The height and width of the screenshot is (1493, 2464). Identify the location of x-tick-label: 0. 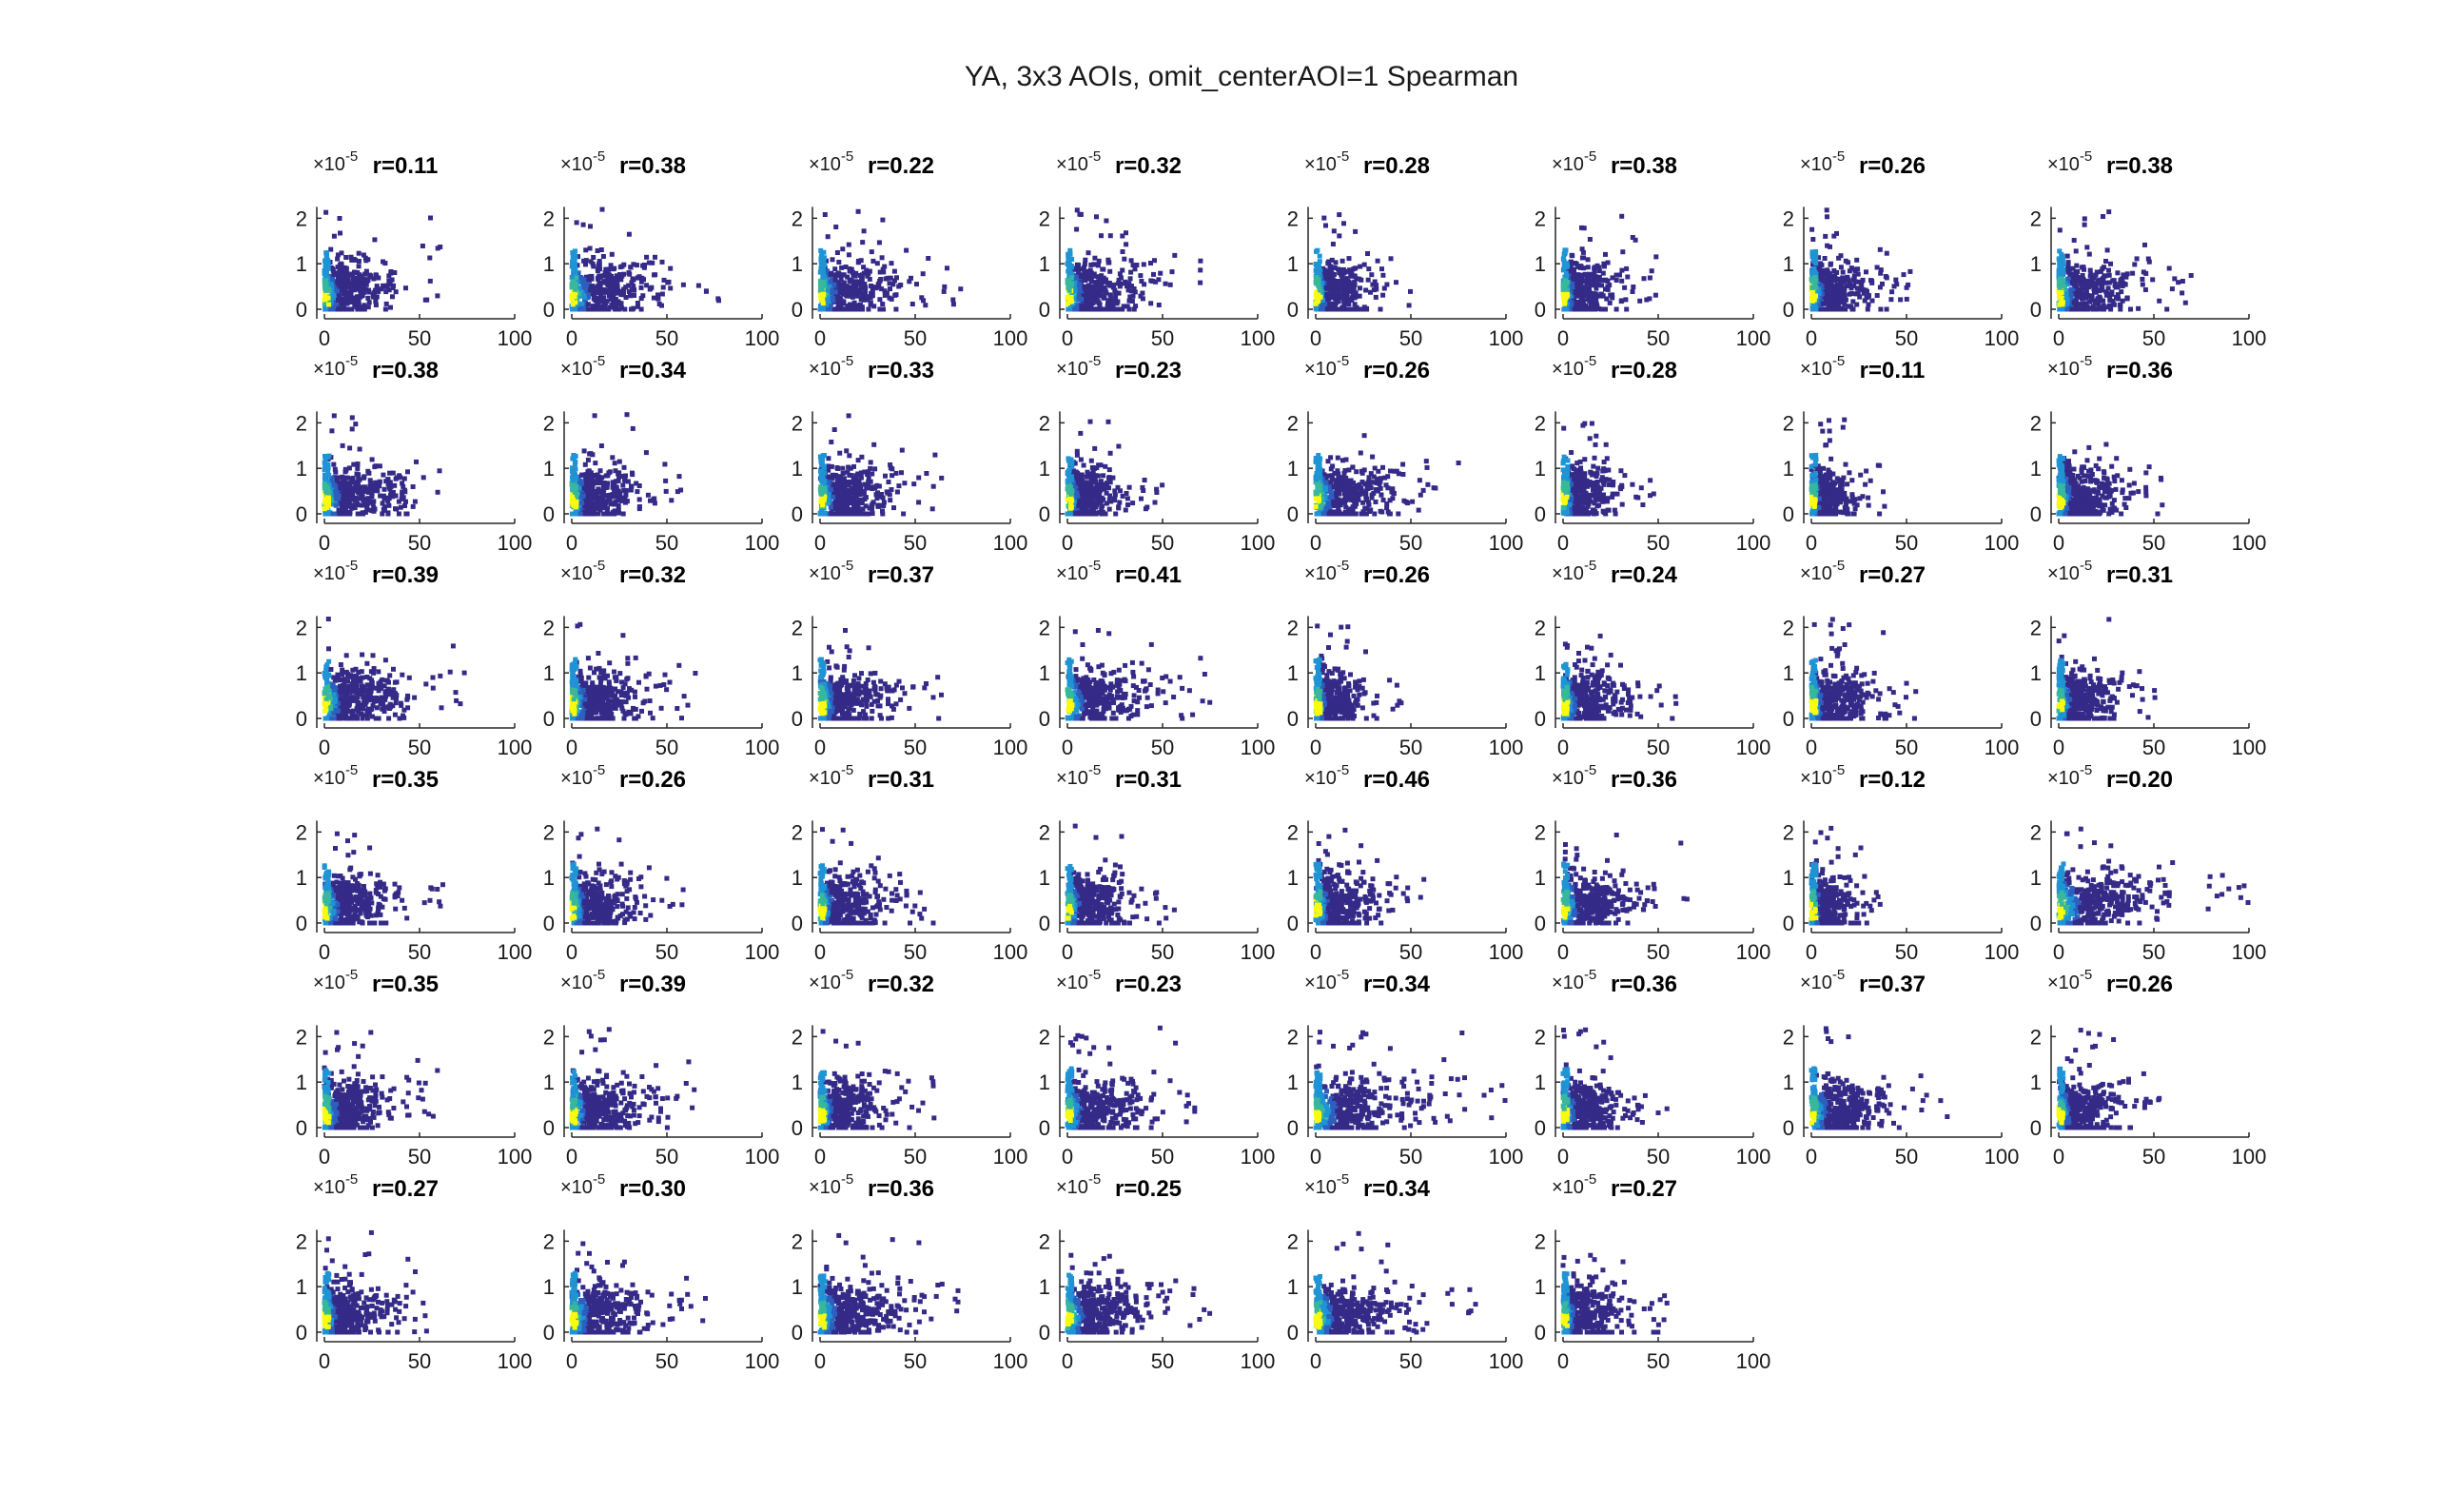
(1067, 338).